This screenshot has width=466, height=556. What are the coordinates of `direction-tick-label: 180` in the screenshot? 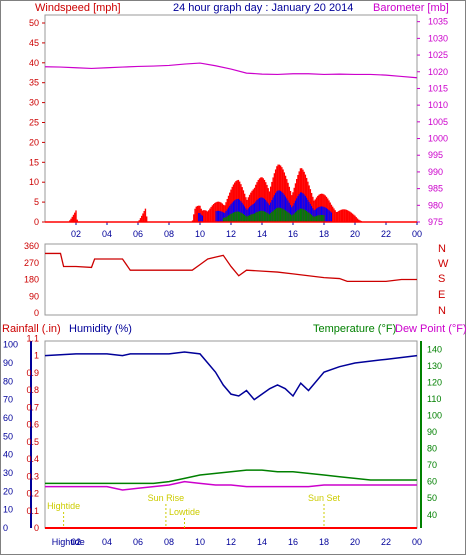 It's located at (31, 280).